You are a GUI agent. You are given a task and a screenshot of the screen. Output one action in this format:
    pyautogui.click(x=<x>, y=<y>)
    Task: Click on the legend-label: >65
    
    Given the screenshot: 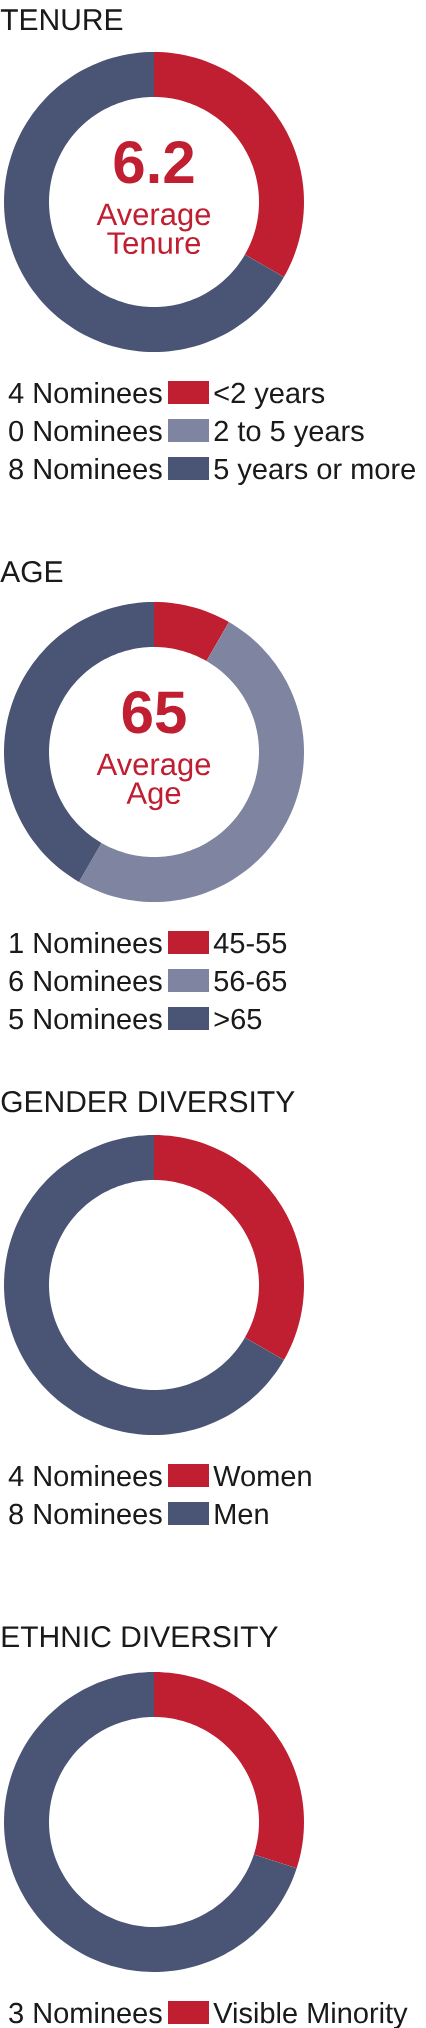 What is the action you would take?
    pyautogui.click(x=238, y=1019)
    